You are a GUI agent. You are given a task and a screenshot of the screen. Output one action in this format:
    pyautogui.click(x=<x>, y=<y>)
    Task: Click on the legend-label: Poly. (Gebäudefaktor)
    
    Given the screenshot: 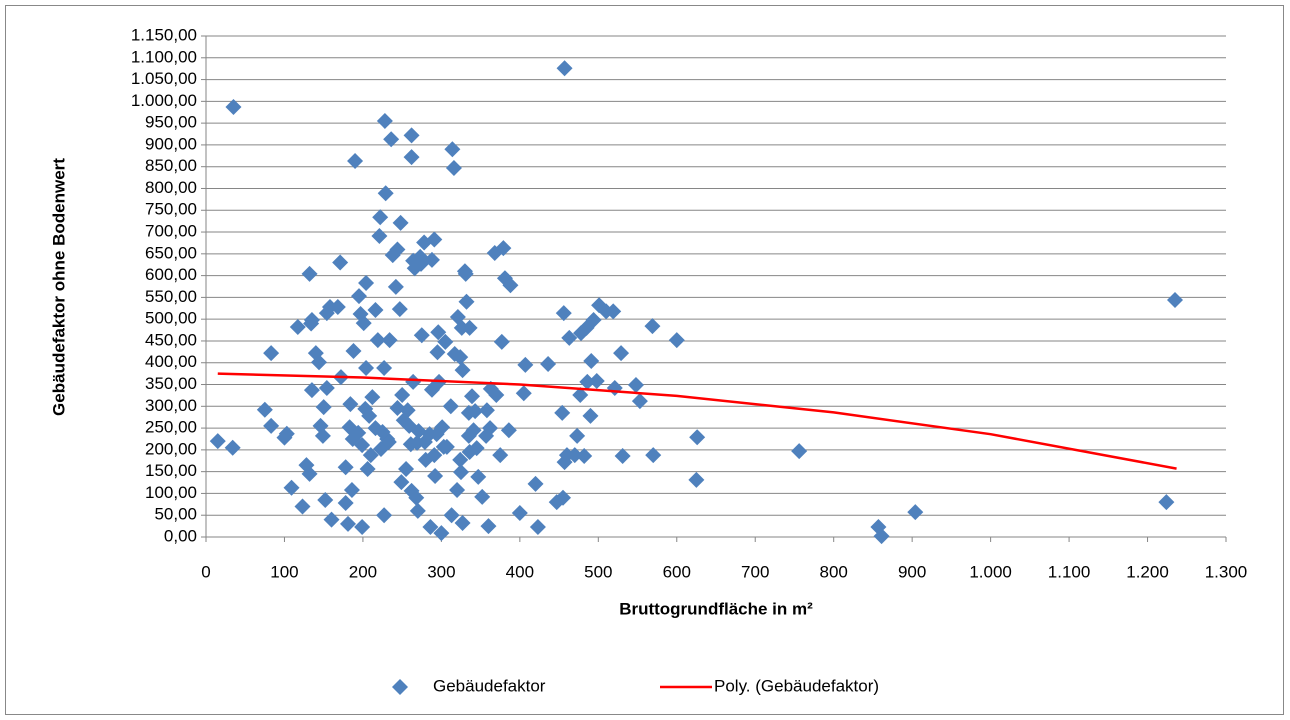 What is the action you would take?
    pyautogui.click(x=796, y=685)
    